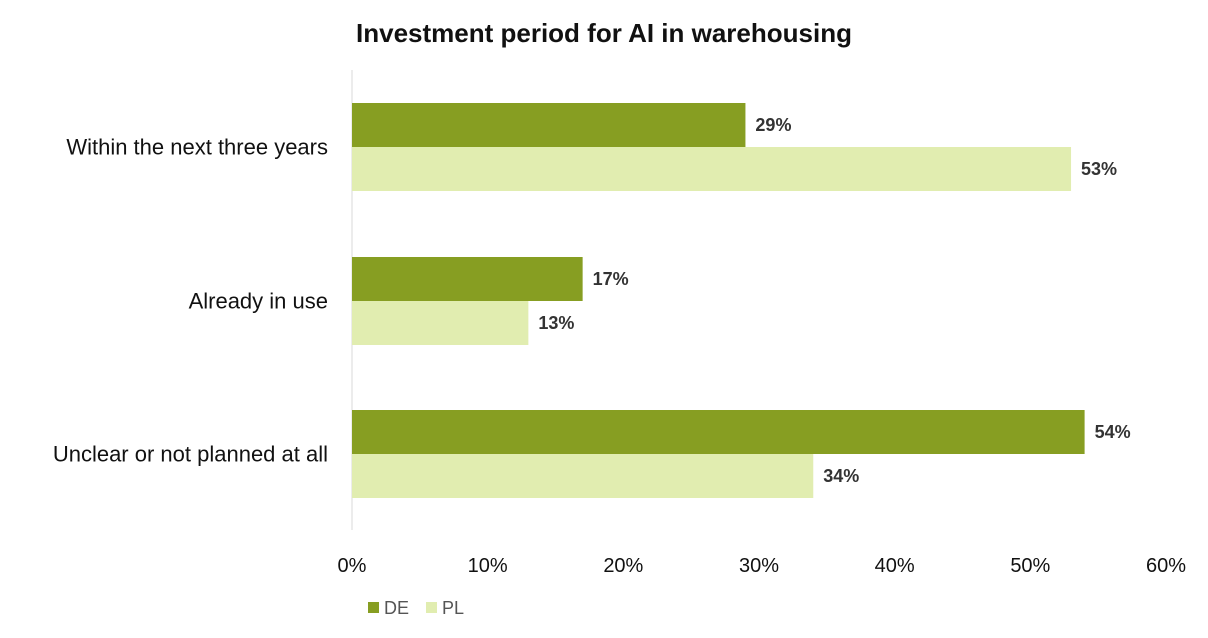  Describe the element at coordinates (759, 566) in the screenshot. I see `x-tick-label: 30%` at that location.